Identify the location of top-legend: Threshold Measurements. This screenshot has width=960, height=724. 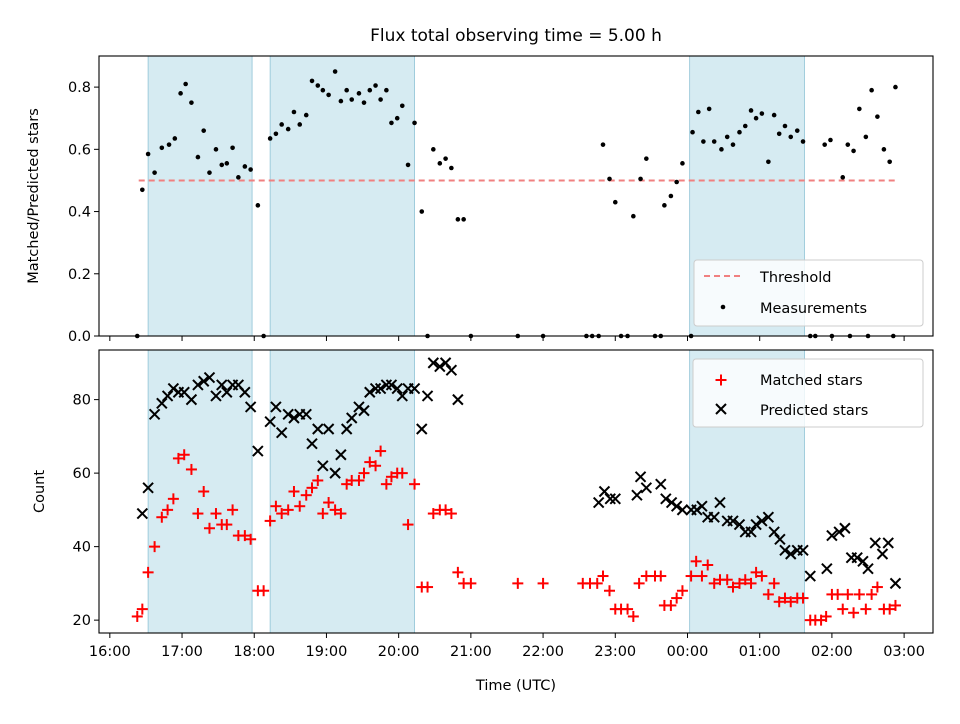
(808, 293).